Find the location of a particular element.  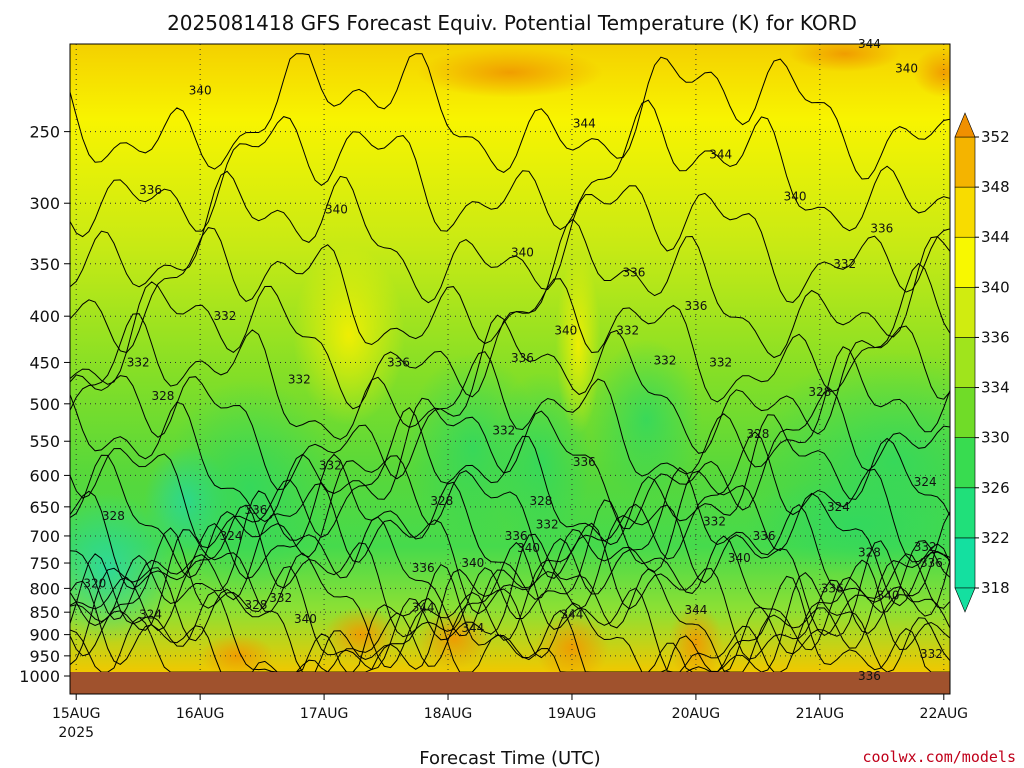

y-tick-label: 300 is located at coordinates (44, 203).